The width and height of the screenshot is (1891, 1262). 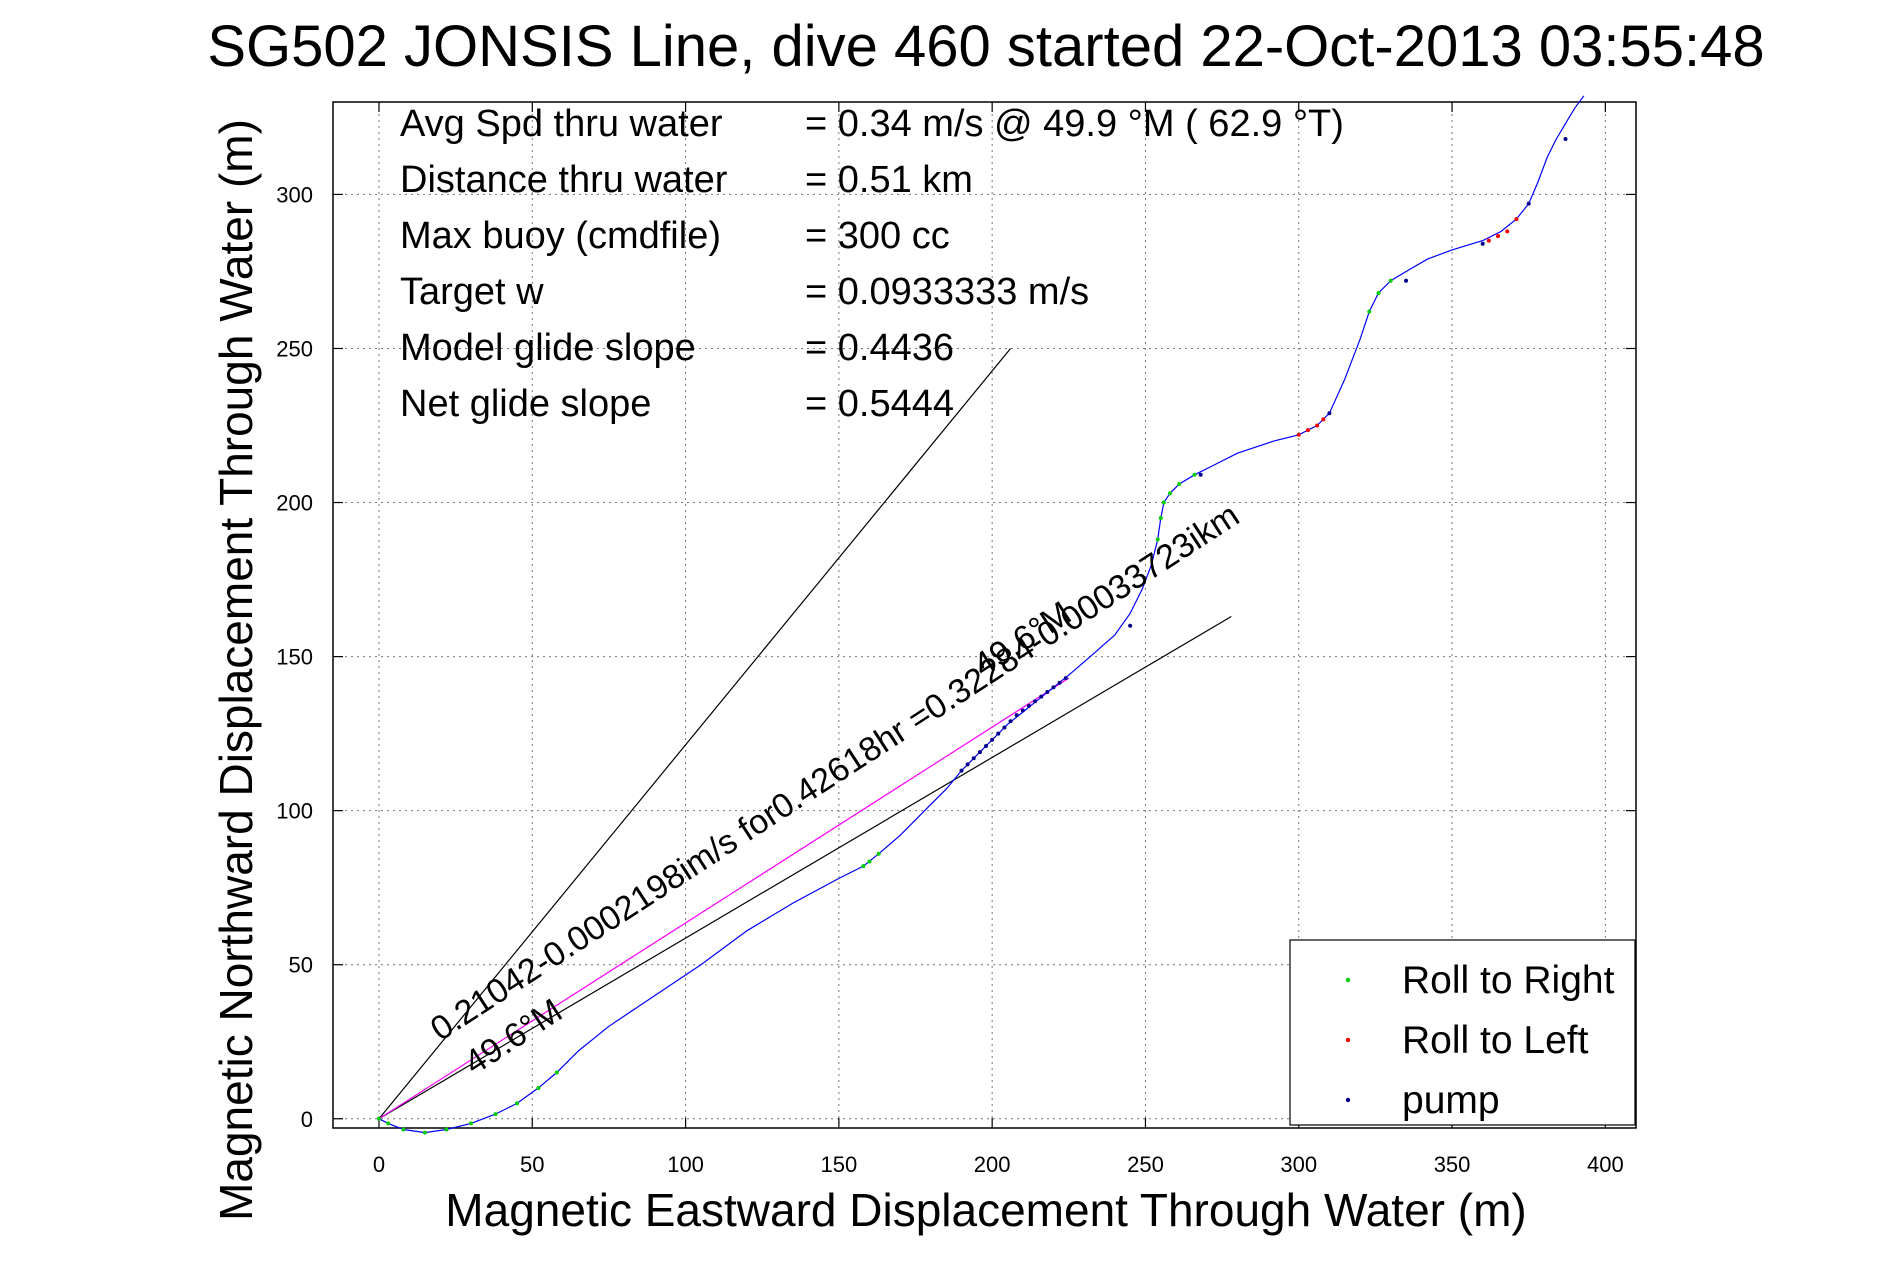 I want to click on legend: Roll to Right Roll to Left pump, so click(x=1462, y=1032).